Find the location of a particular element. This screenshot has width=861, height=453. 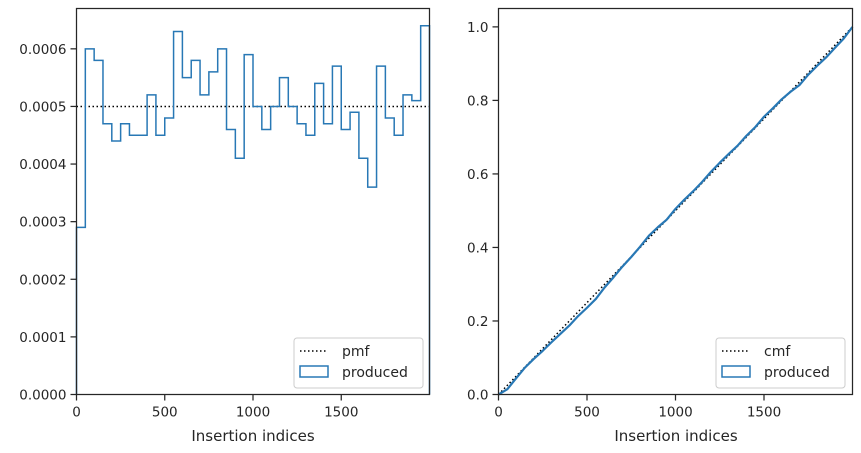

y-tick-label: 0.6 is located at coordinates (477, 175).